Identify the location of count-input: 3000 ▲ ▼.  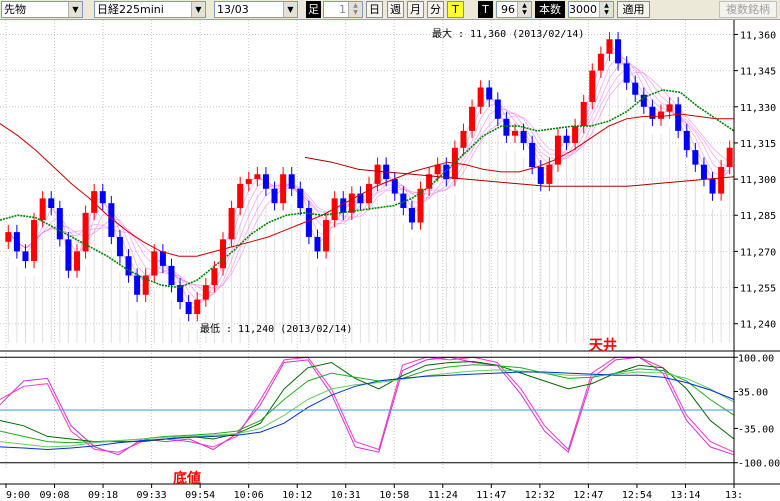
(591, 9).